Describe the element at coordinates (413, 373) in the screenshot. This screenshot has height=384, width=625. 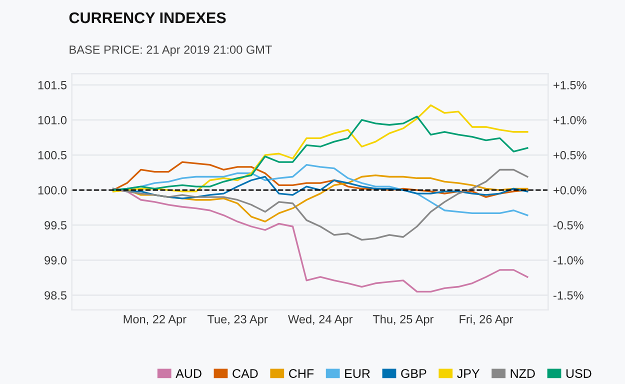
I see `legend-label: GBP` at that location.